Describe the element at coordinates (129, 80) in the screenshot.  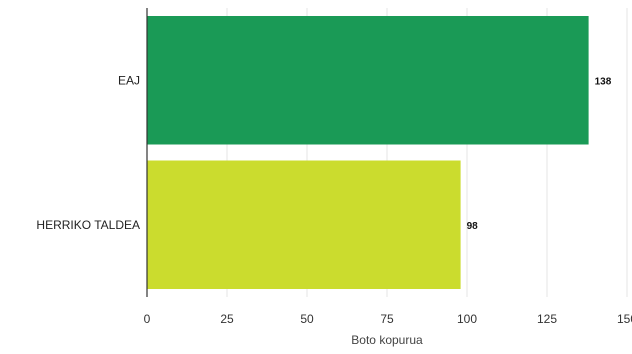
I see `category-label-eaj: EAJ` at that location.